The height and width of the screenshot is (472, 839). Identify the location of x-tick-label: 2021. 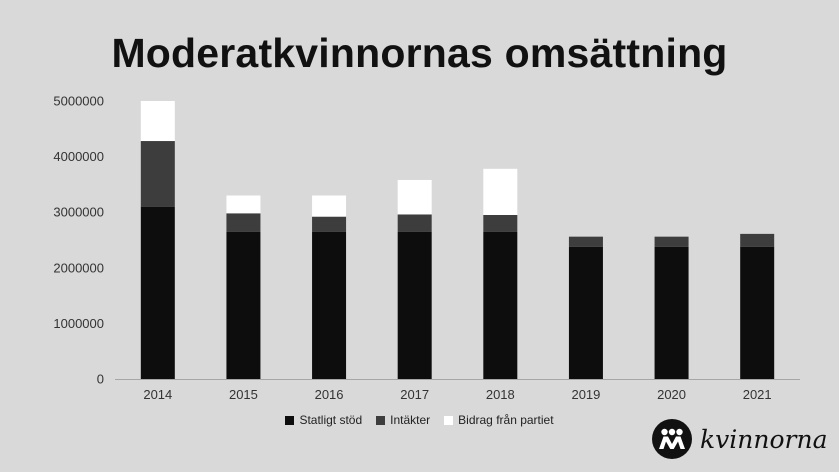
(757, 394).